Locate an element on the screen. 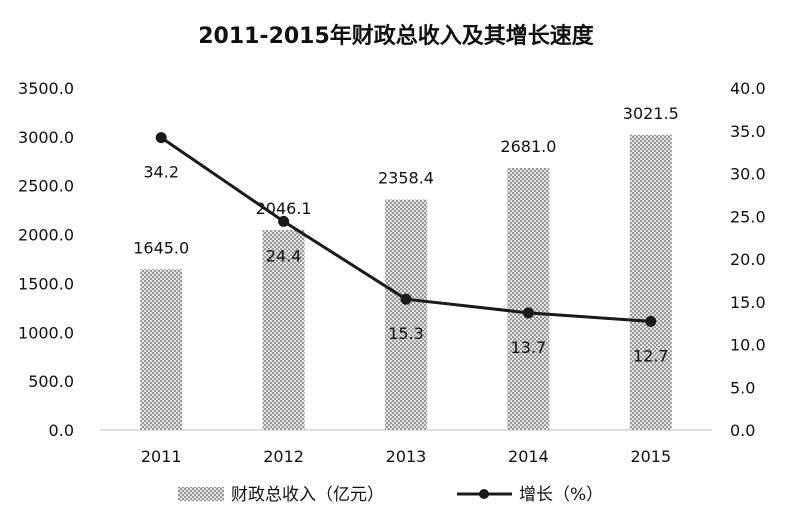 This screenshot has width=792, height=520. legend-marker-line is located at coordinates (484, 494).